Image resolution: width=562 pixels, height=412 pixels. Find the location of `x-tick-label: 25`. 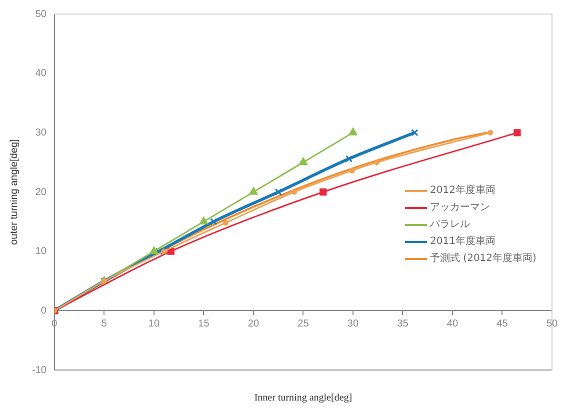

x-tick-label: 25 is located at coordinates (304, 324).